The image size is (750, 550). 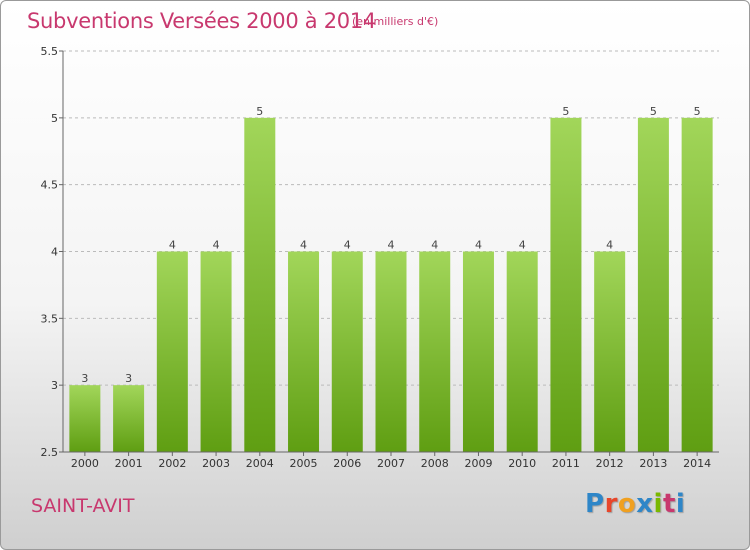 What do you see at coordinates (611, 504) in the screenshot?
I see `logo-letter: r` at bounding box center [611, 504].